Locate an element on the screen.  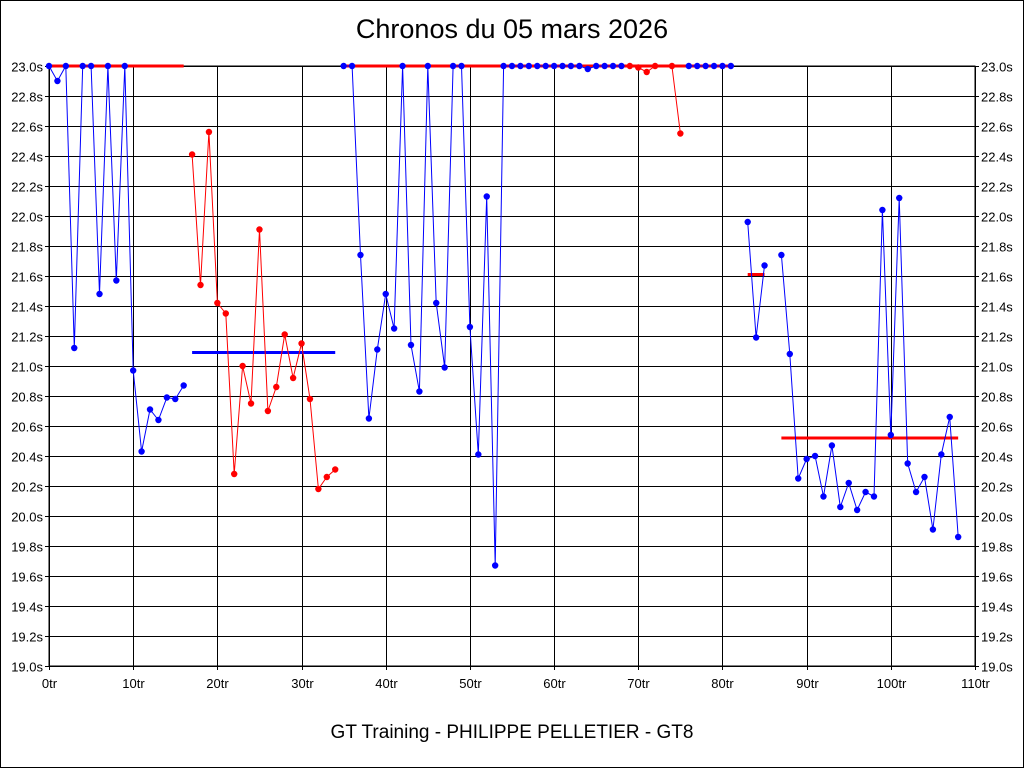
y-tick-label-right: 21.2s is located at coordinates (997, 337).